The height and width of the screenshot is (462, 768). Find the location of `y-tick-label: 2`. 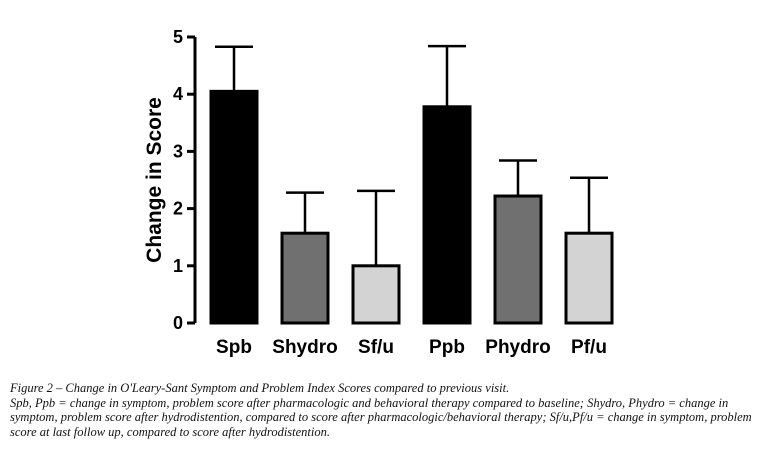

y-tick-label: 2 is located at coordinates (178, 209).